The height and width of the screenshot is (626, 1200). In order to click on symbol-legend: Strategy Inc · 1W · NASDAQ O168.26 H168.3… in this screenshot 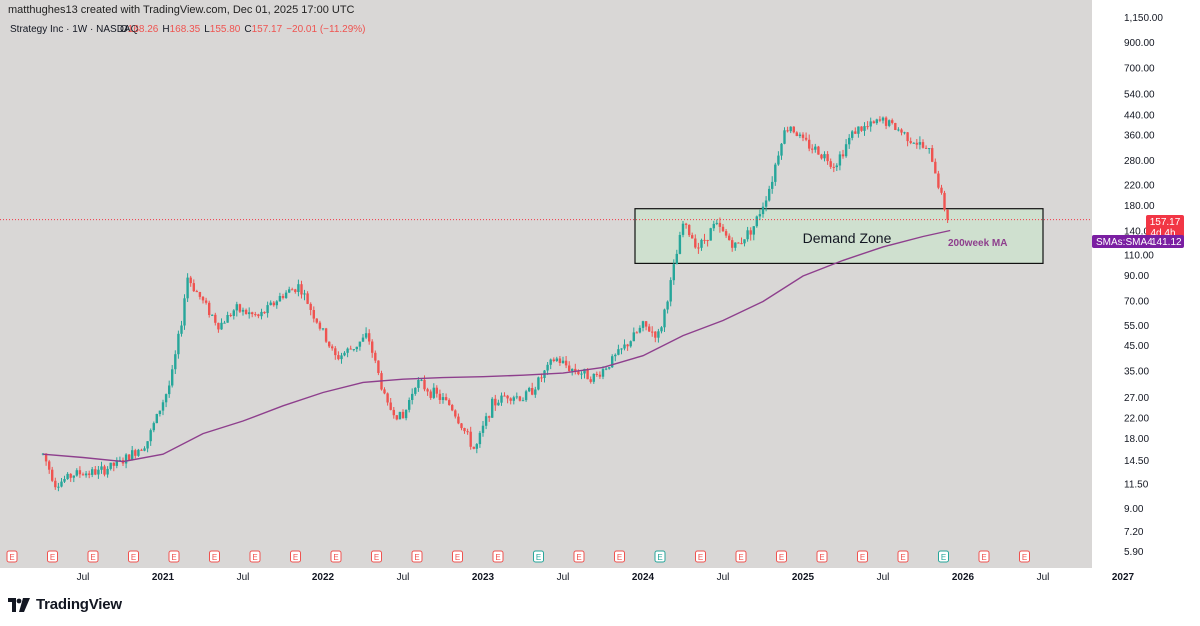, I will do `click(188, 29)`.